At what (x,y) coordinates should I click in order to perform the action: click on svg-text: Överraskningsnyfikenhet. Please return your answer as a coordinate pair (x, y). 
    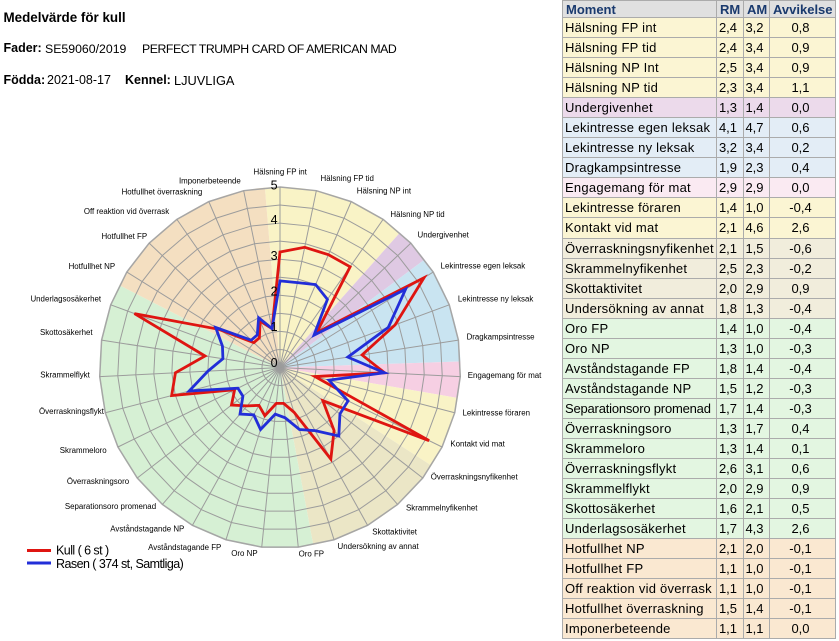
    Looking at the image, I should click on (475, 477).